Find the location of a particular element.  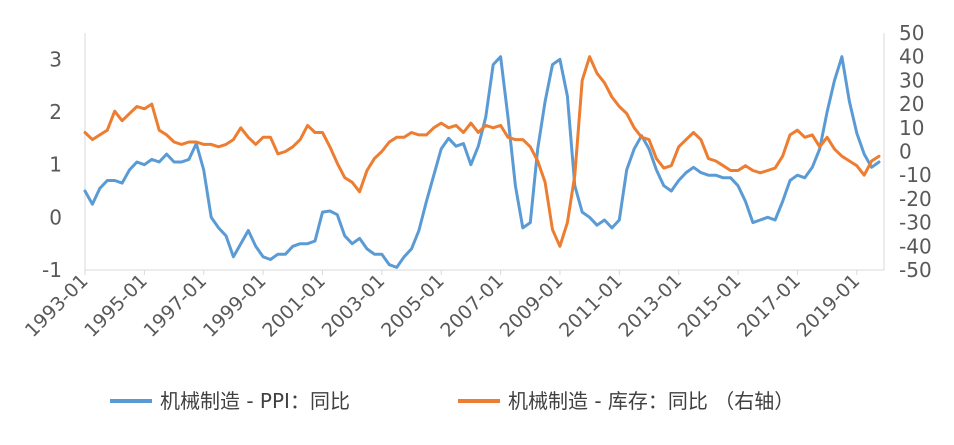

x-tick-label: 2001-01 is located at coordinates (294, 306).